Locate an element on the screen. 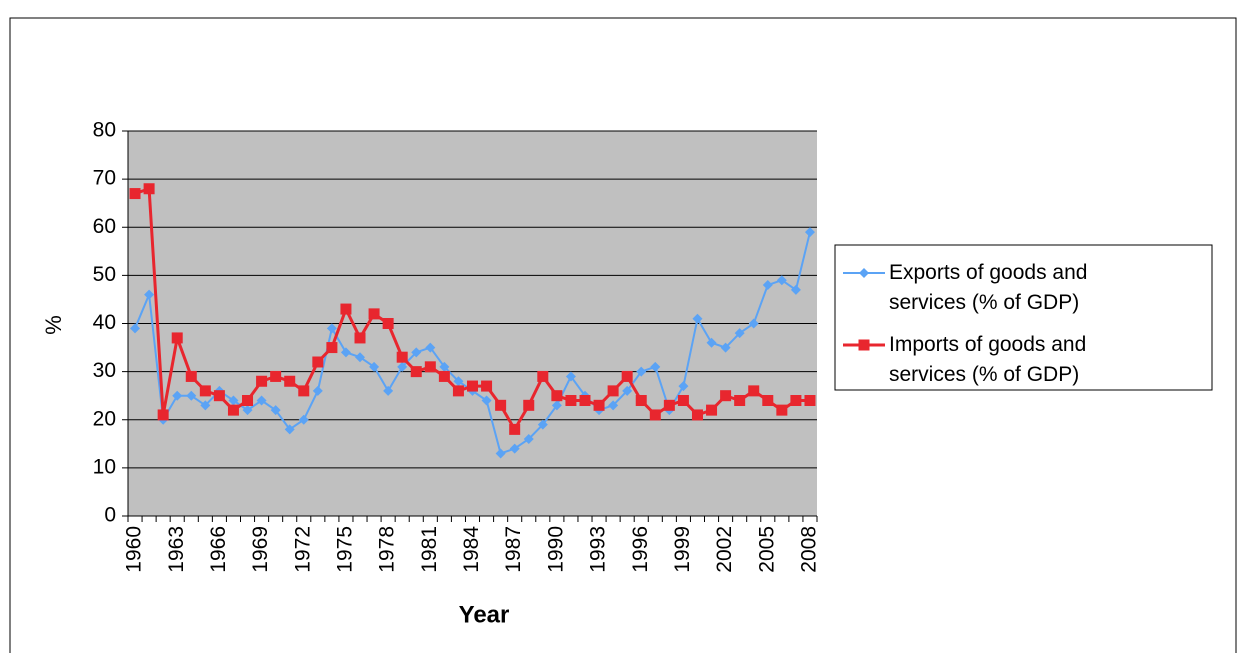 The height and width of the screenshot is (658, 1248). y-tick-label: 70 is located at coordinates (104, 178).